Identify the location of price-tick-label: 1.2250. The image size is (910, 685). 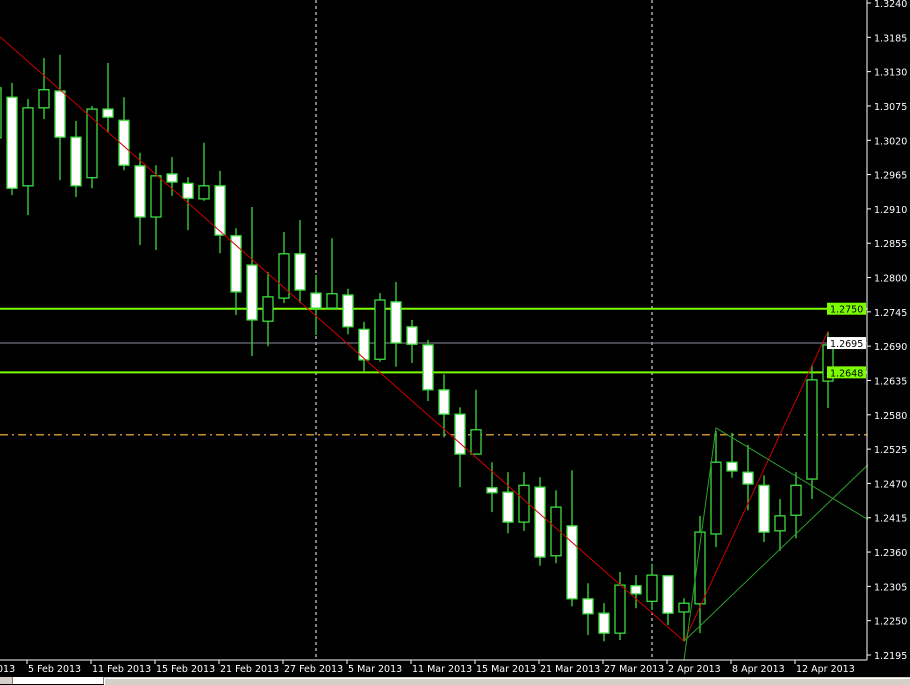
(890, 622).